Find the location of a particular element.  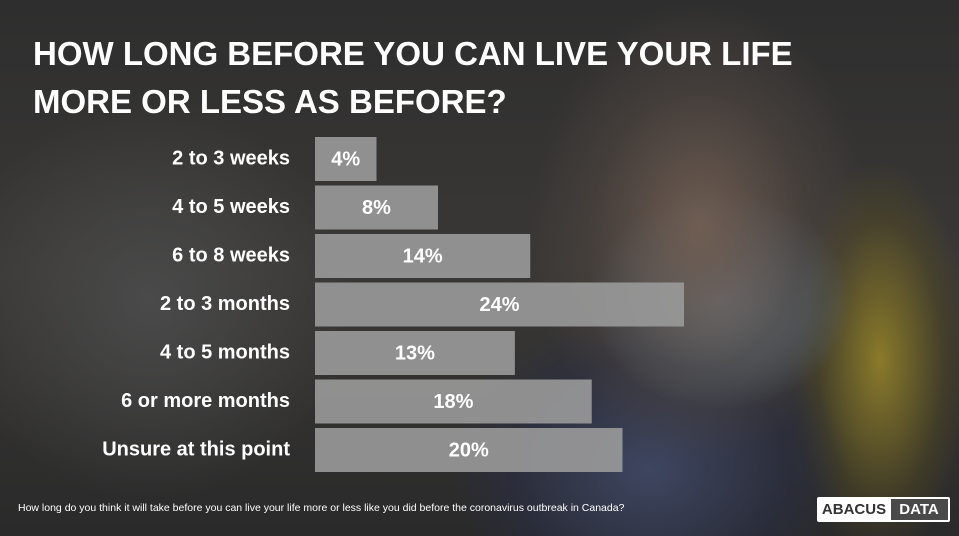

category-label: 2 to 3 months is located at coordinates (225, 304).